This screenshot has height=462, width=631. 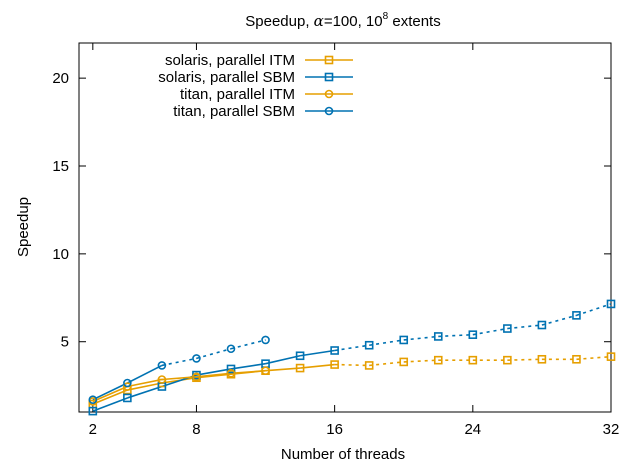 I want to click on chart-title: Speedup, α=100, 108 extents, so click(x=342, y=20).